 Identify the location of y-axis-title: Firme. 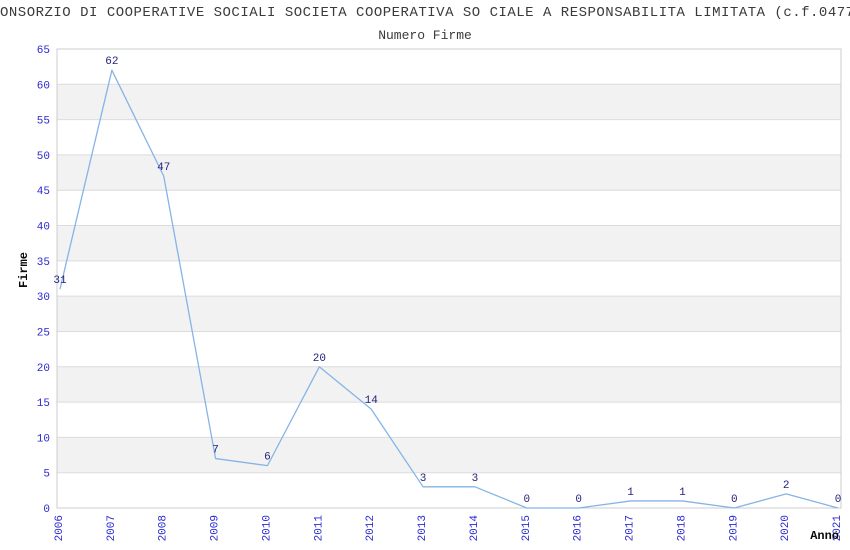
(24, 270).